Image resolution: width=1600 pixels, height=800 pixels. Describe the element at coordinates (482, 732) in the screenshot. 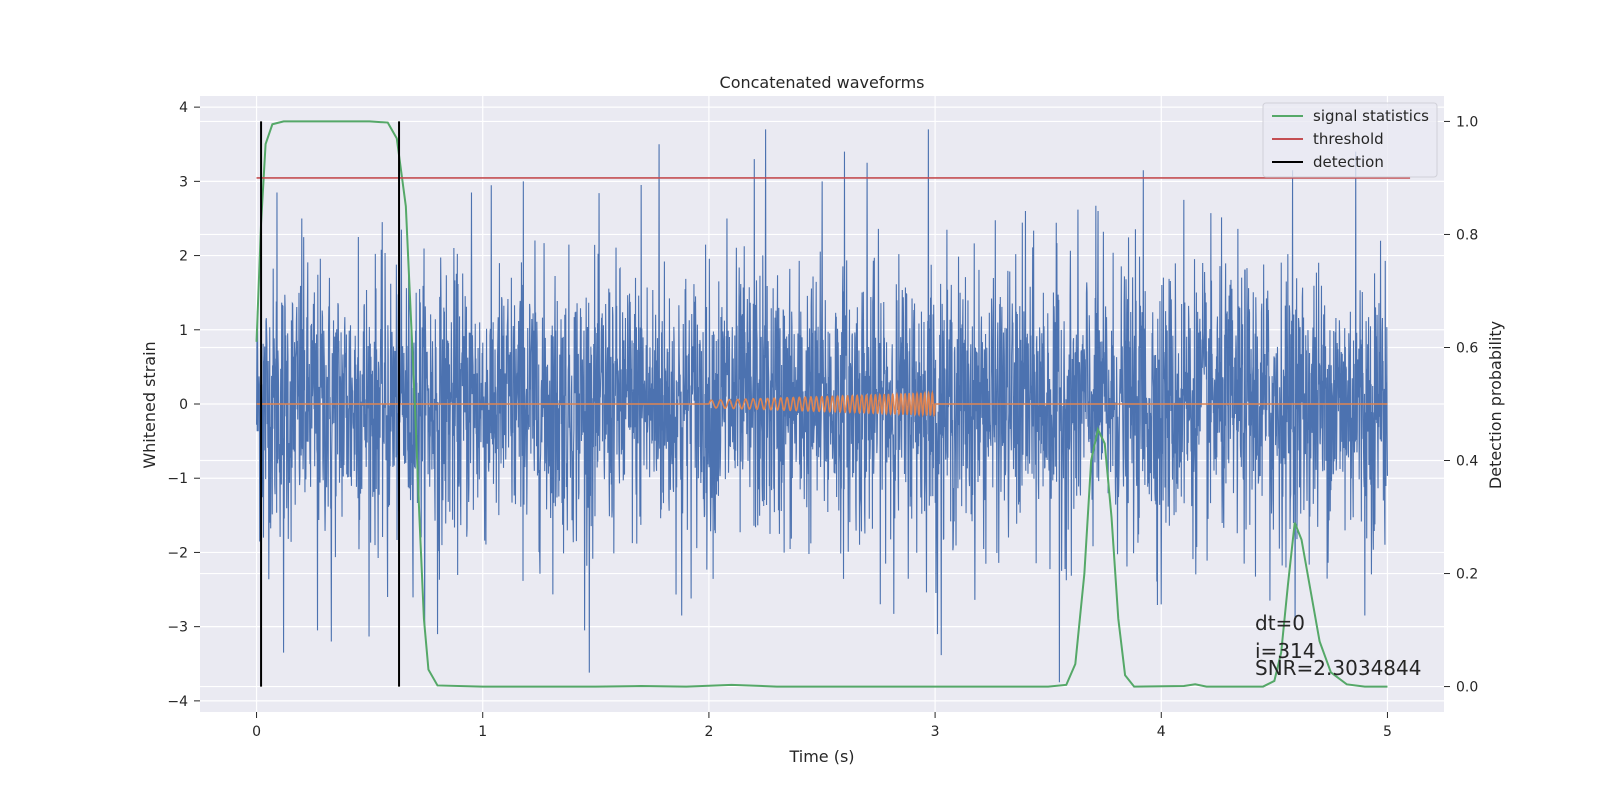

I see `x-tick-label: 1` at that location.